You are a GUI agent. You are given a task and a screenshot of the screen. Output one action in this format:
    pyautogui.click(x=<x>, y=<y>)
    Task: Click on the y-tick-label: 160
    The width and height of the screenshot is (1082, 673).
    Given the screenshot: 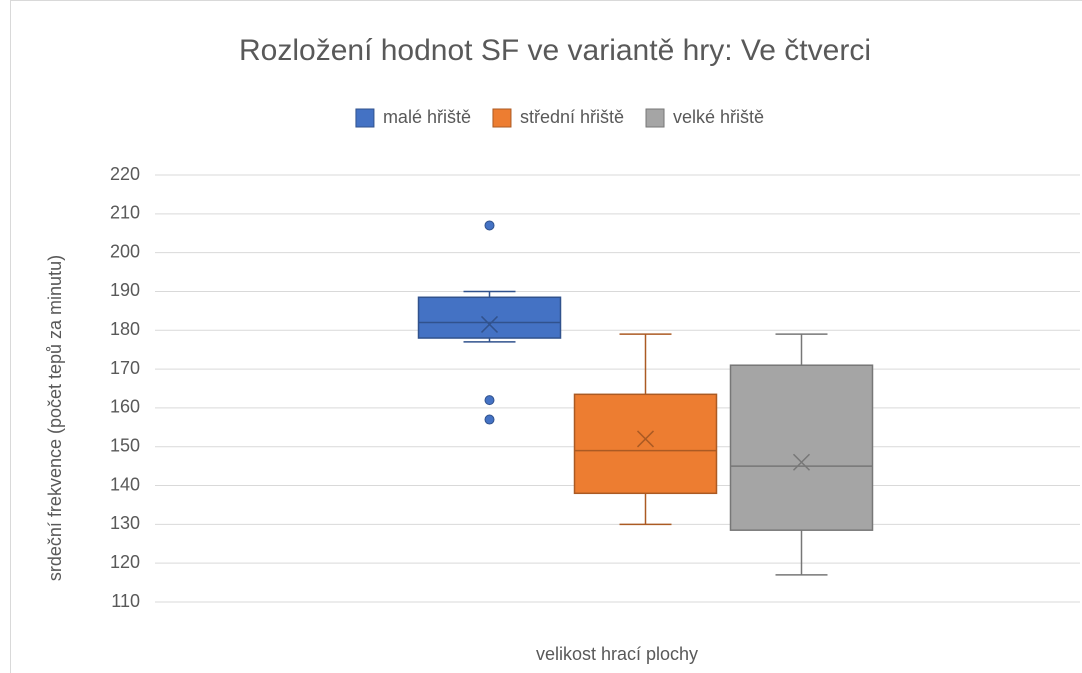 What is the action you would take?
    pyautogui.click(x=125, y=407)
    